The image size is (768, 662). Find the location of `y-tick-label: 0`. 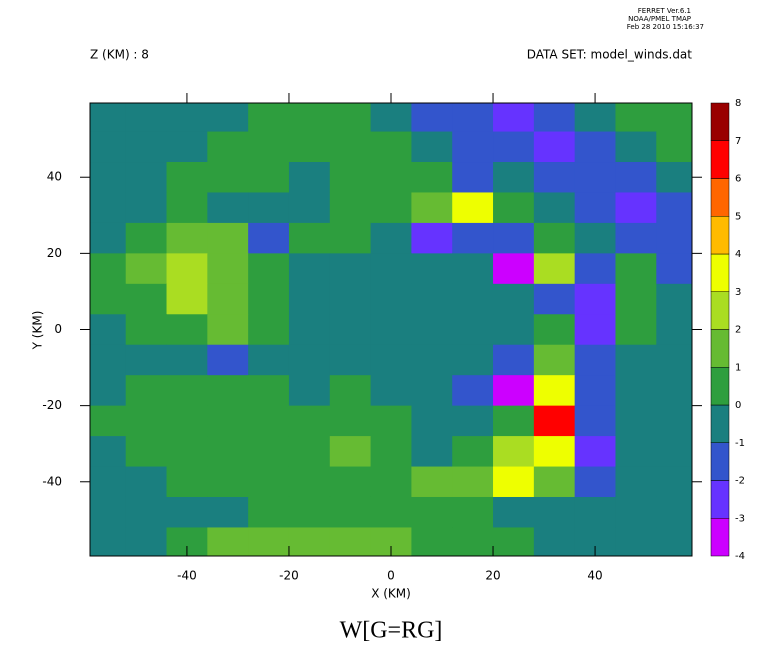

y-tick-label: 0 is located at coordinates (58, 329).